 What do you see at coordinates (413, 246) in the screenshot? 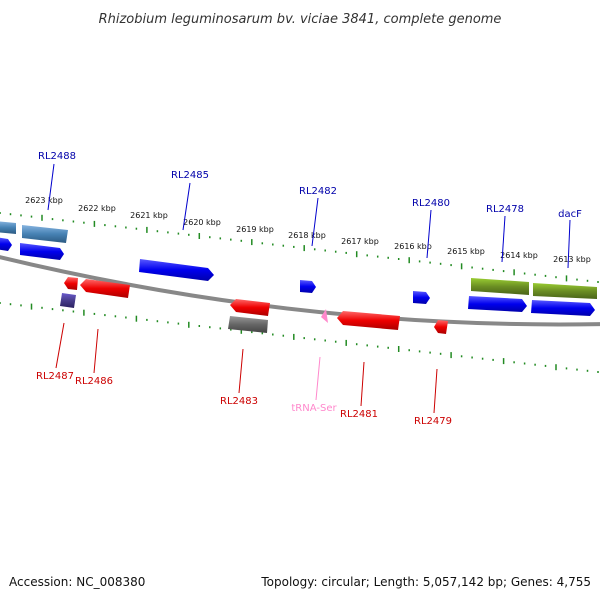
I see `kbp-label: 2616 kbp` at bounding box center [413, 246].